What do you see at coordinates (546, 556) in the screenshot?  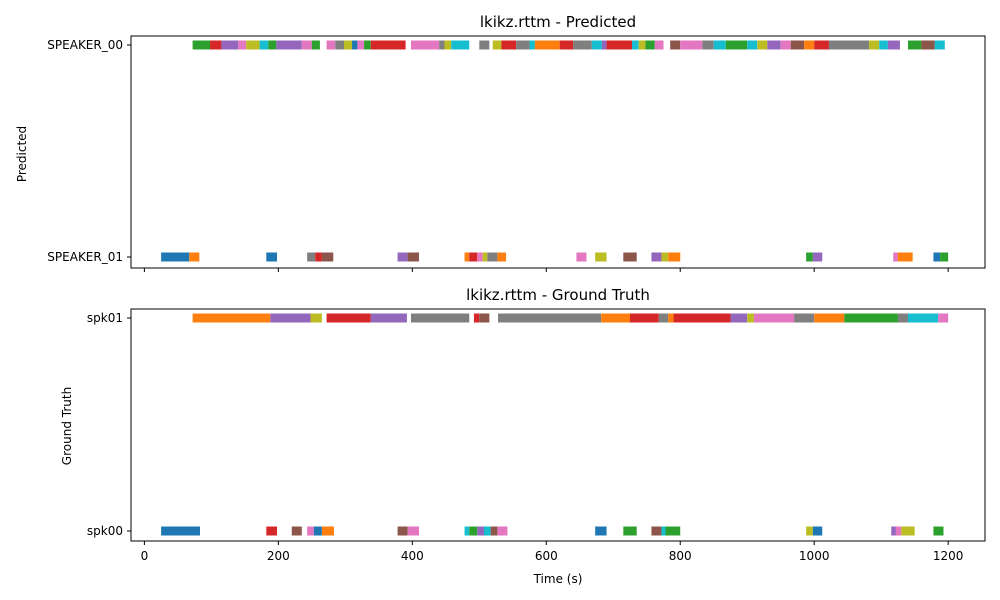 I see `xtick-label: 600` at bounding box center [546, 556].